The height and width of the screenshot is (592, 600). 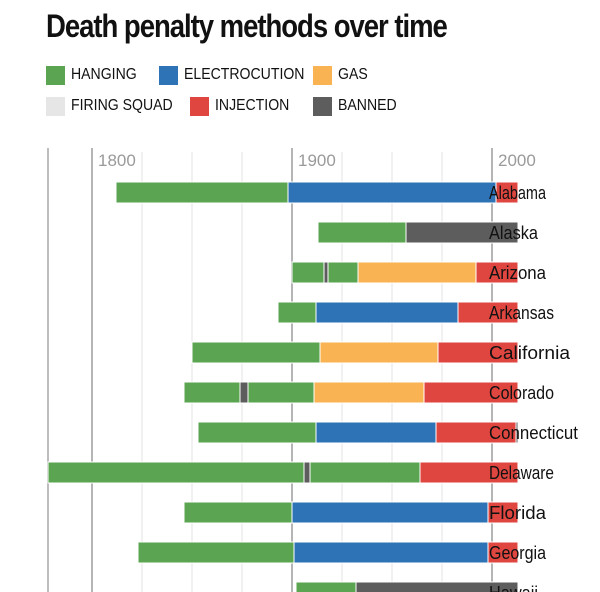 I want to click on bar-row-hawaii, so click(x=407, y=586).